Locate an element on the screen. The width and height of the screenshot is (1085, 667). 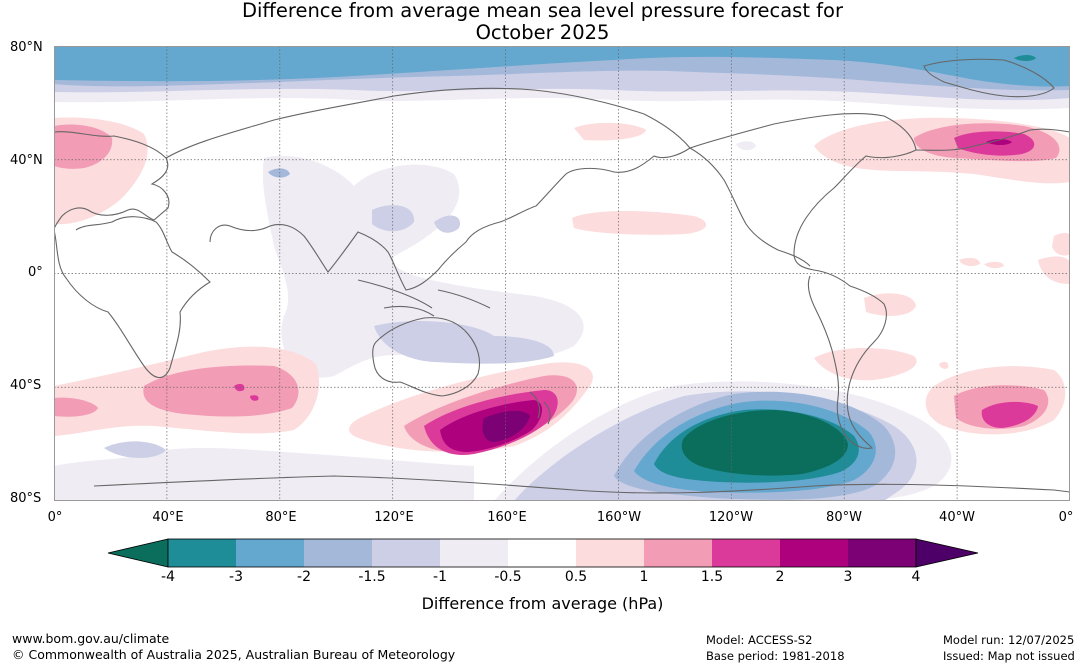
footer-issued: Issued: Map not issued is located at coordinates (1009, 656).